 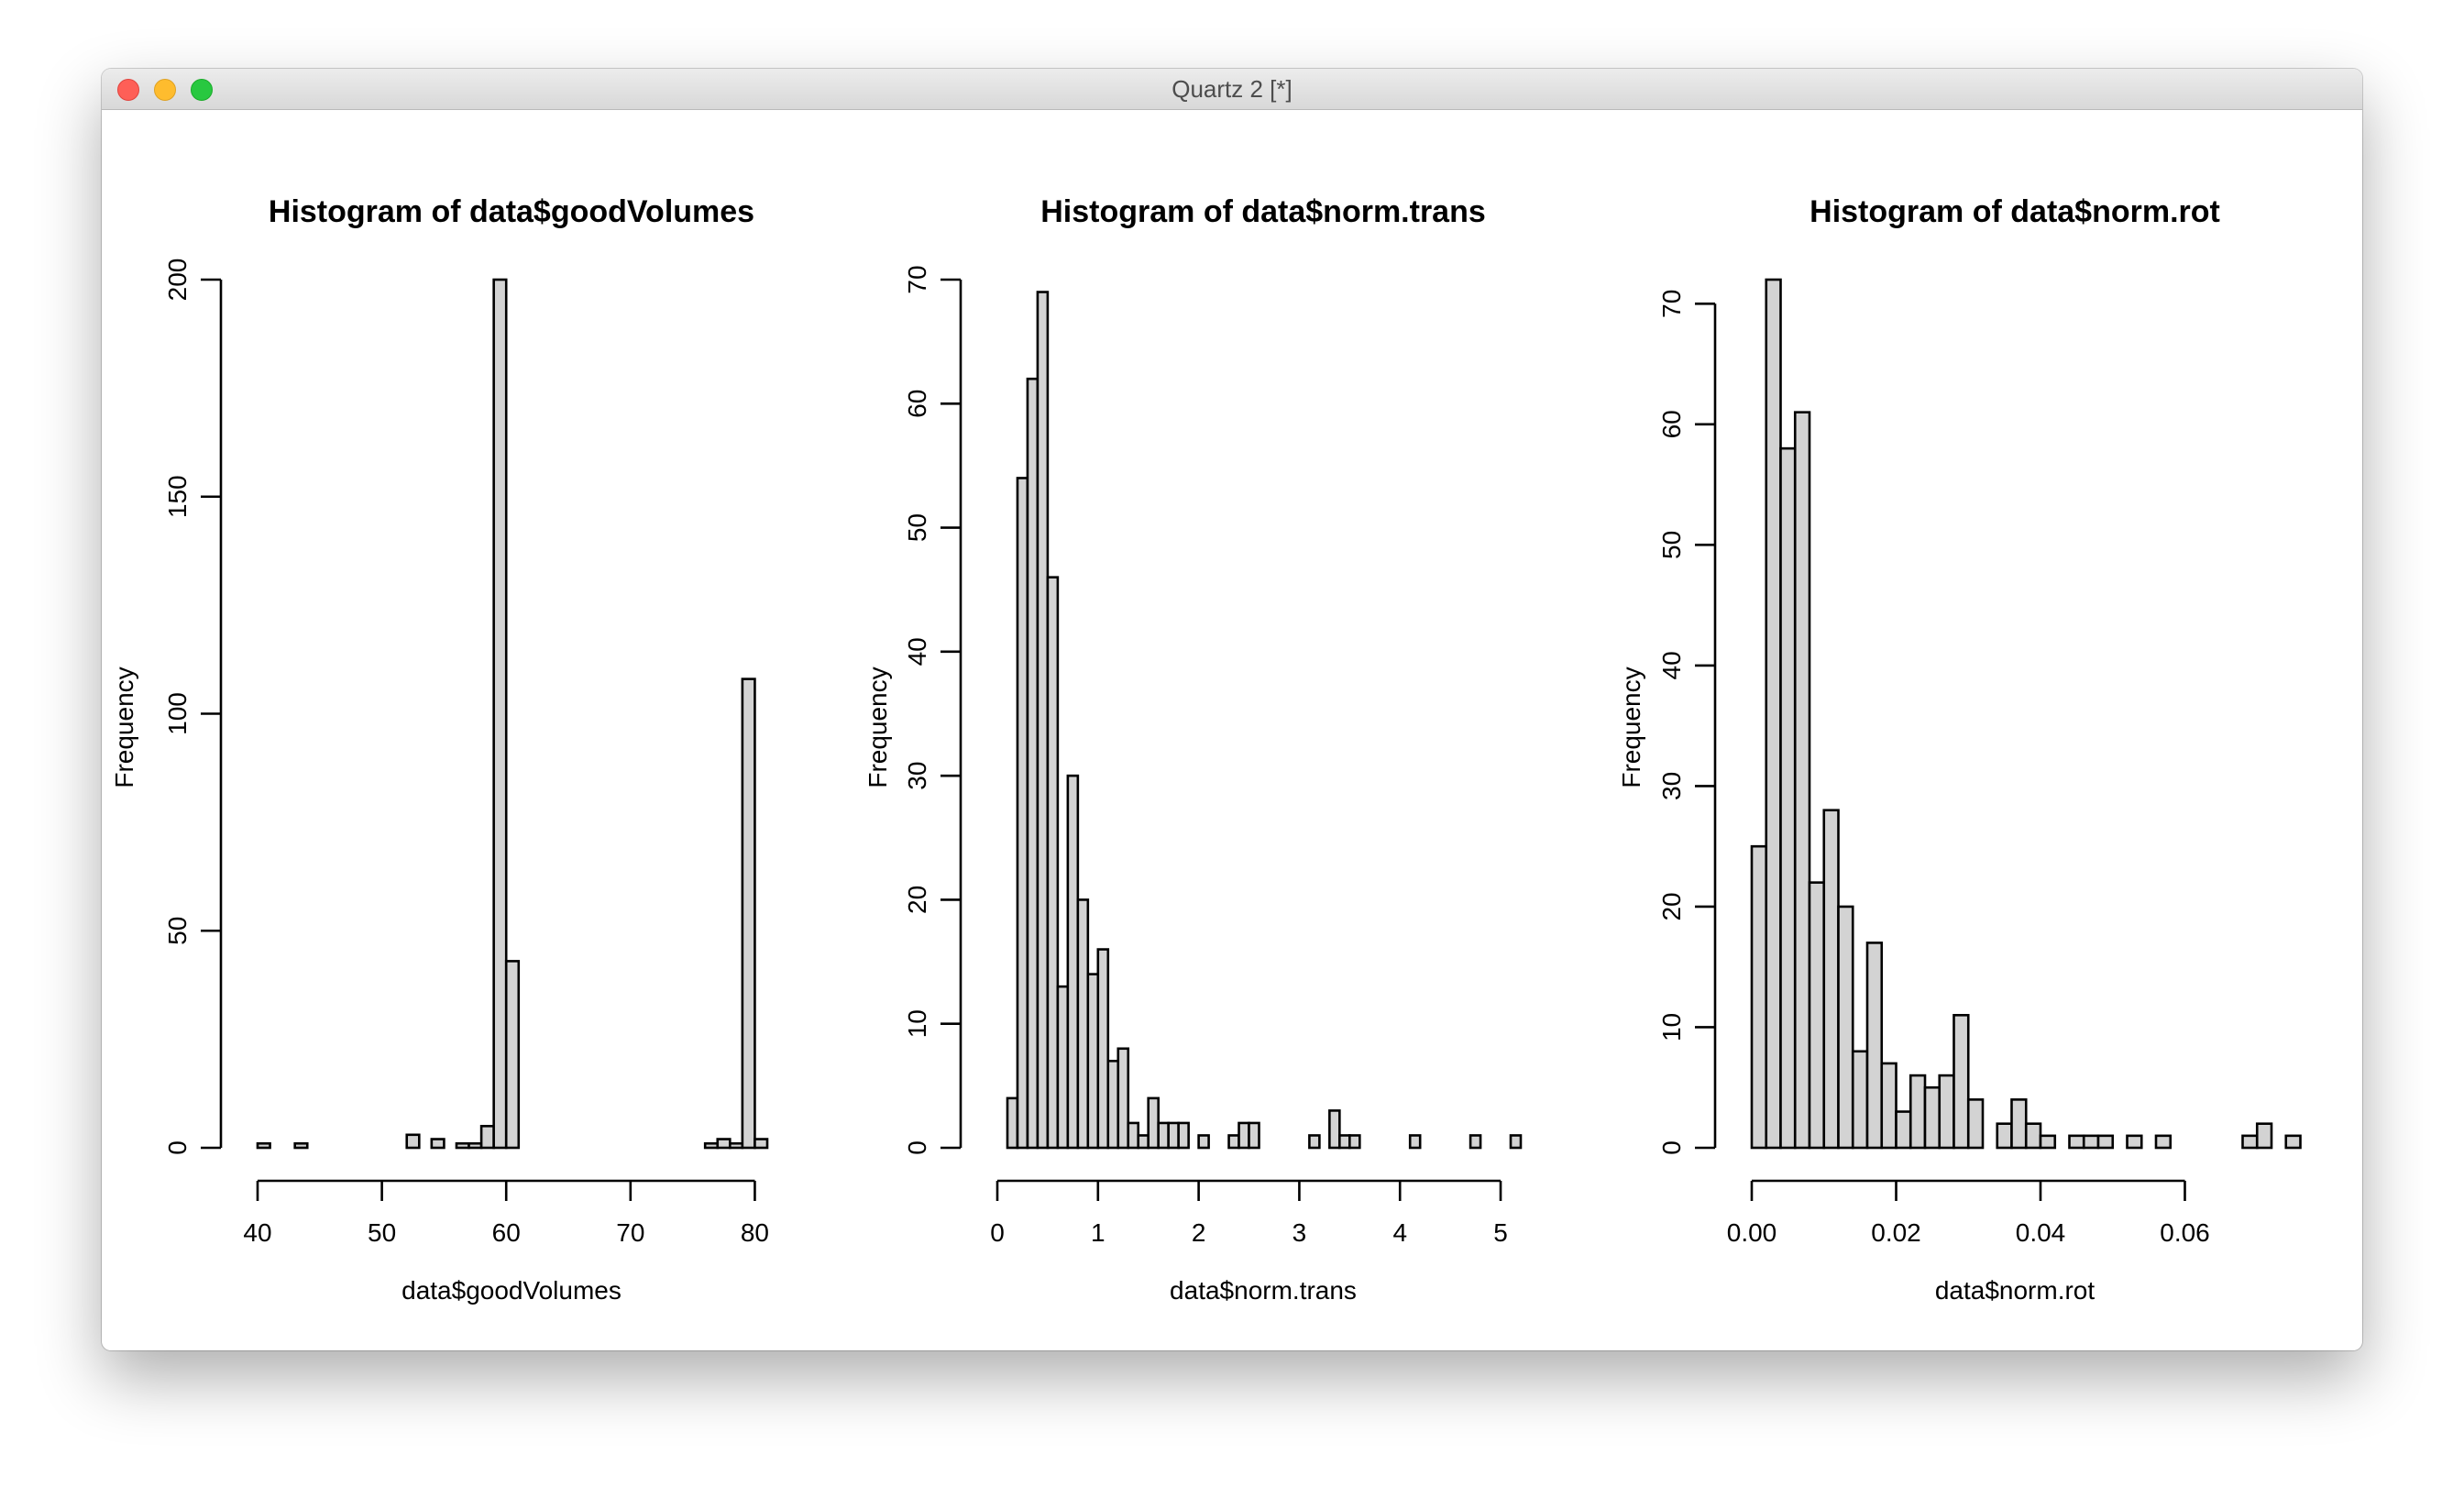 I want to click on y-tick-label: 30, so click(x=1671, y=786).